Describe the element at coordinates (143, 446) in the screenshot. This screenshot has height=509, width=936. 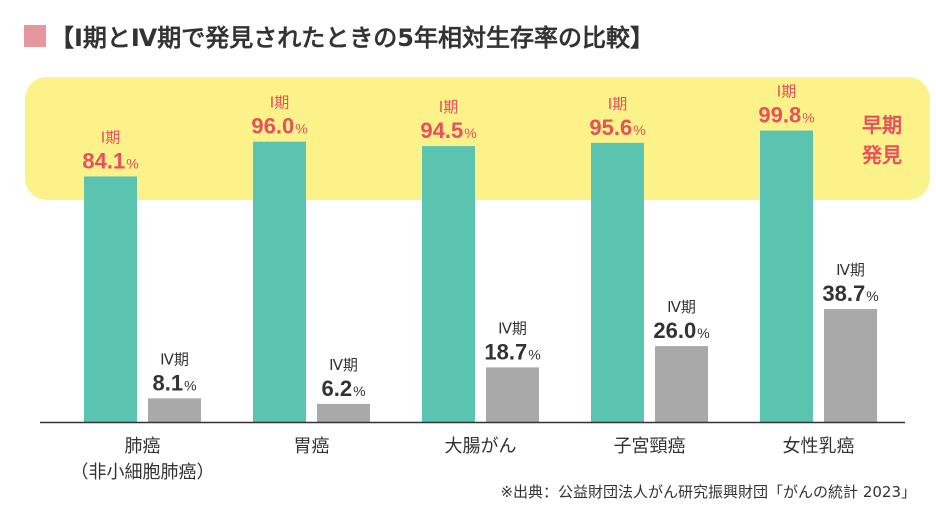
I see `category-label: 肺癌` at that location.